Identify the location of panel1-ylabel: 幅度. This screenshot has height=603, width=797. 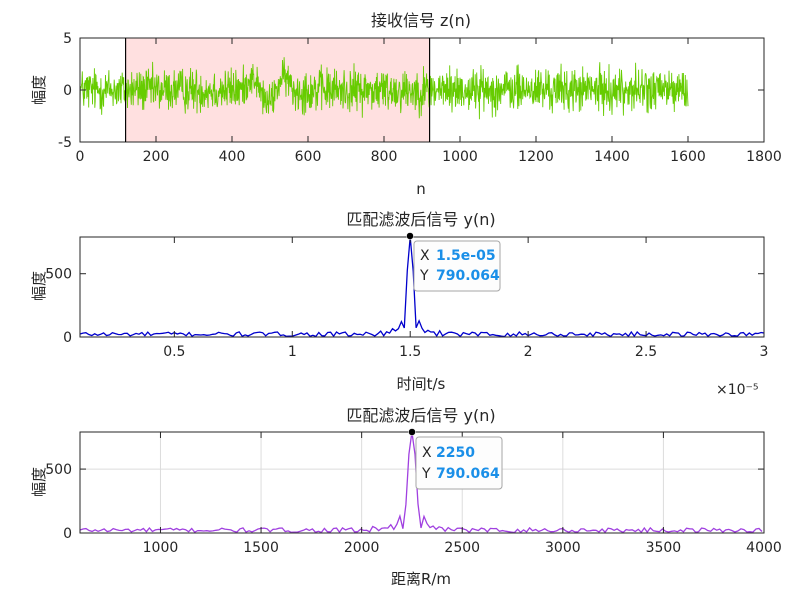
(39, 90).